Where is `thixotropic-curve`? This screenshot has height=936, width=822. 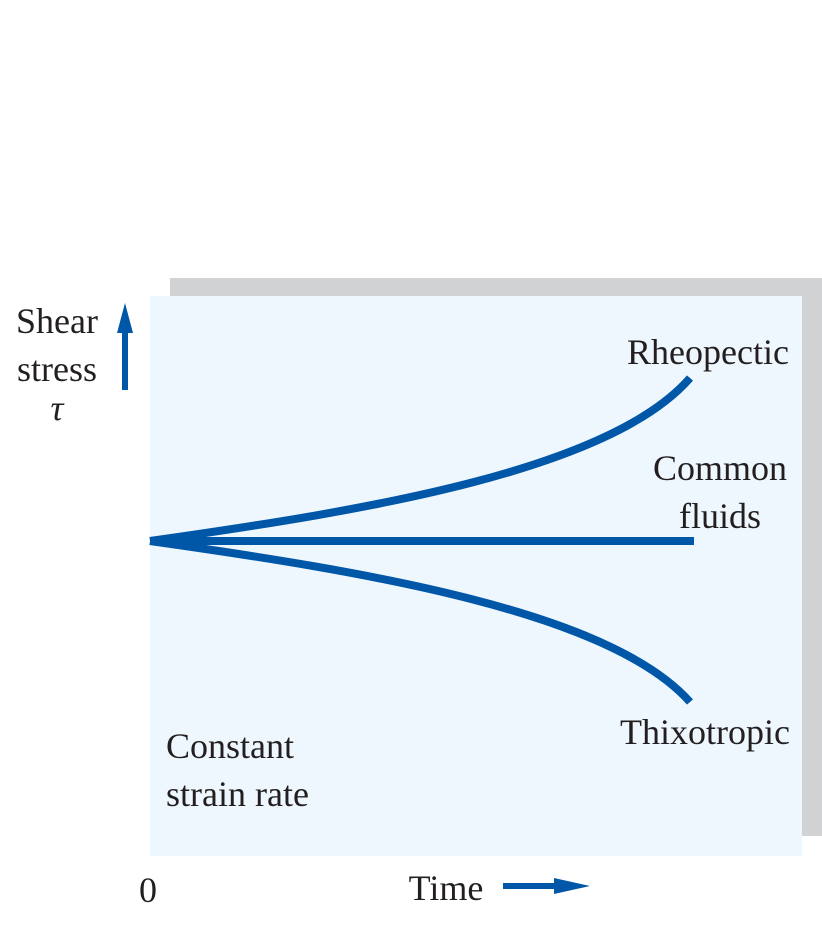
thixotropic-curve is located at coordinates (421, 621).